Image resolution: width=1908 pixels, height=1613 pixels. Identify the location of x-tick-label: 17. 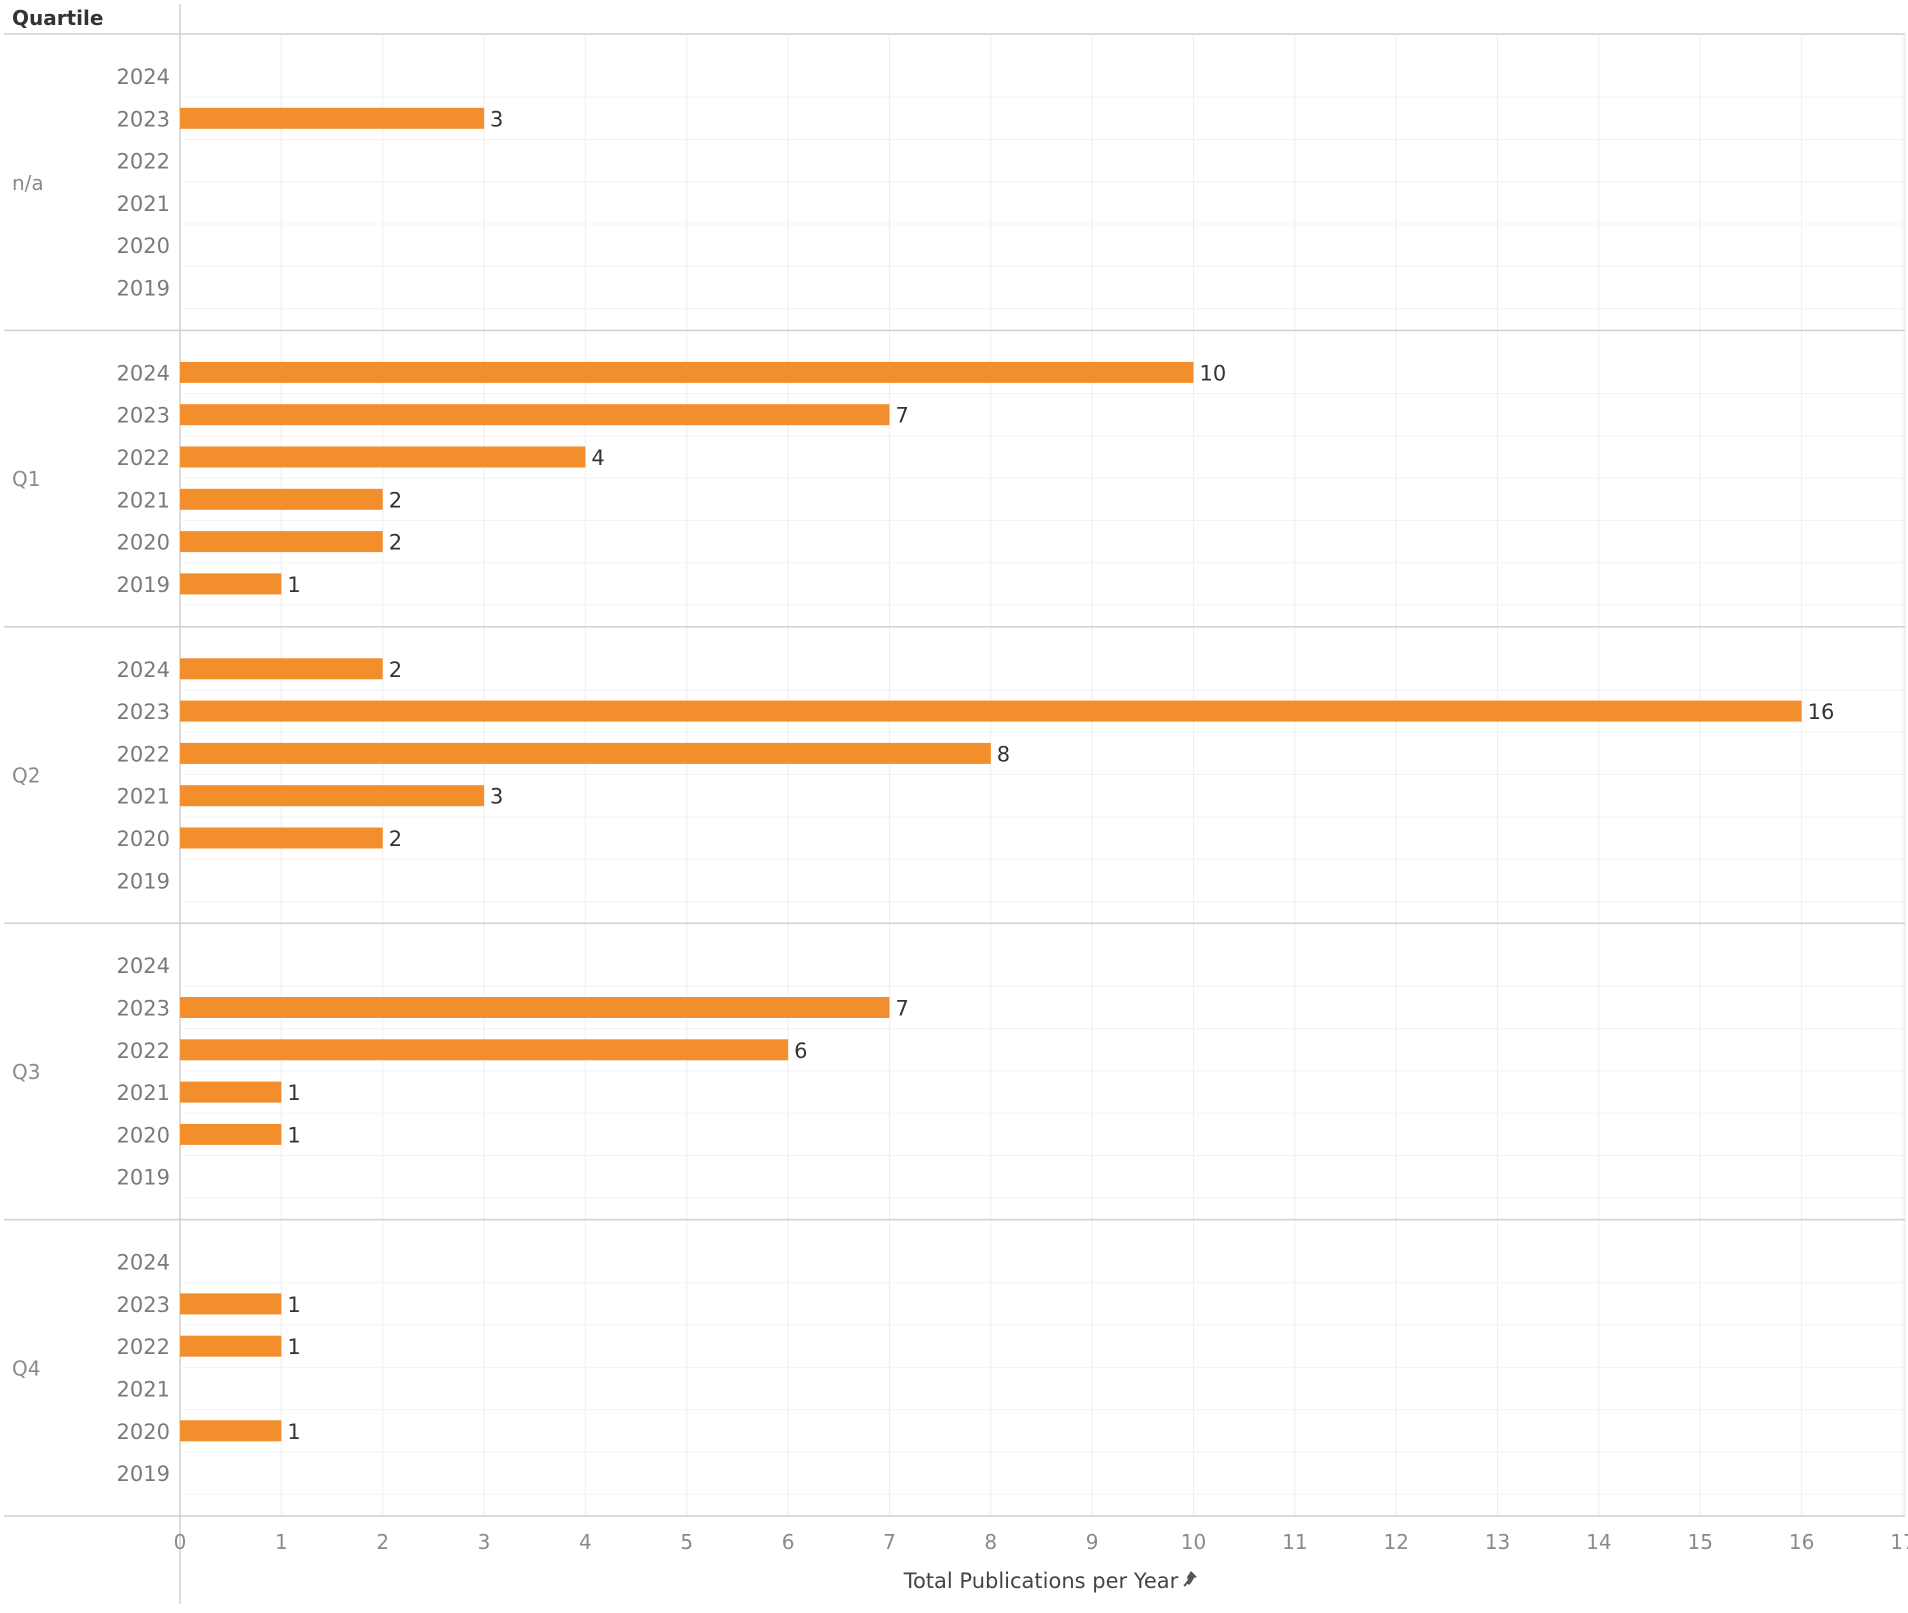
(1899, 1542).